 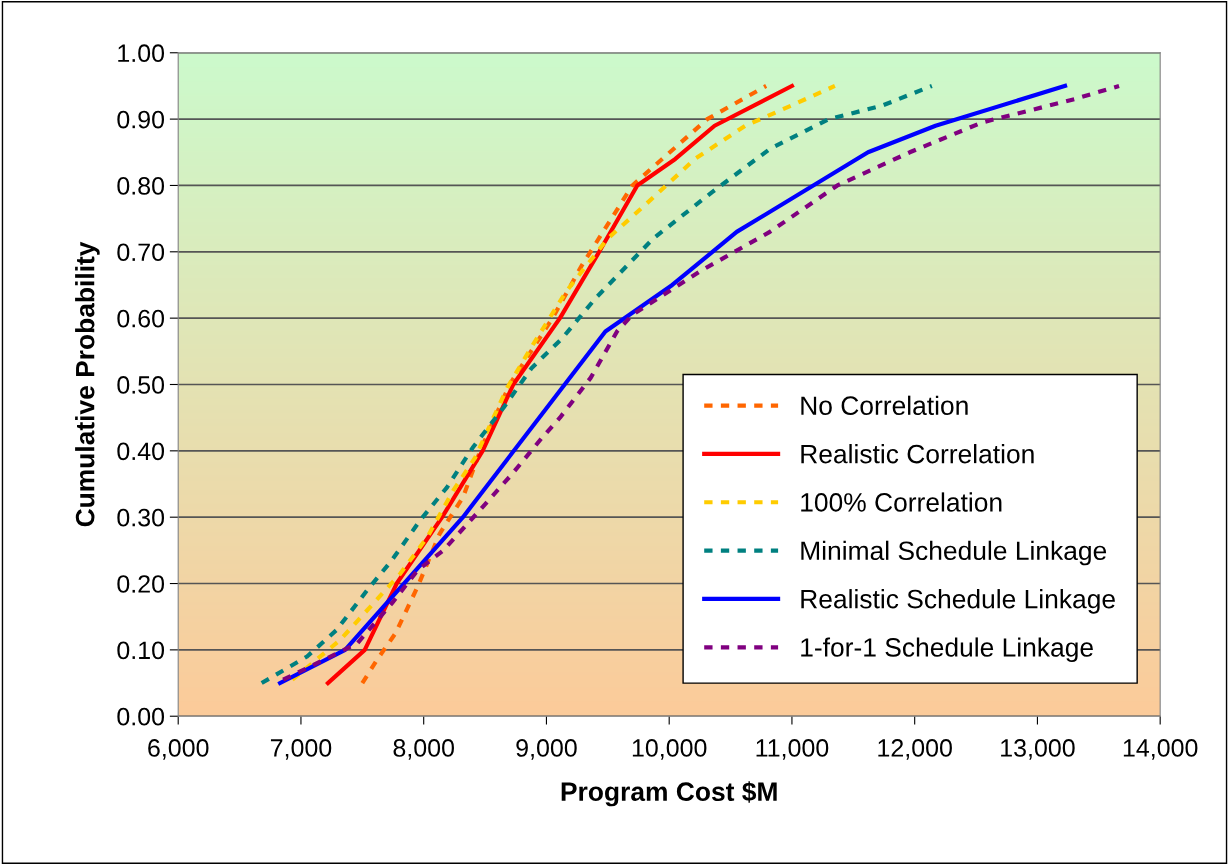 I want to click on x-tick-label: 11,000, so click(x=792, y=749).